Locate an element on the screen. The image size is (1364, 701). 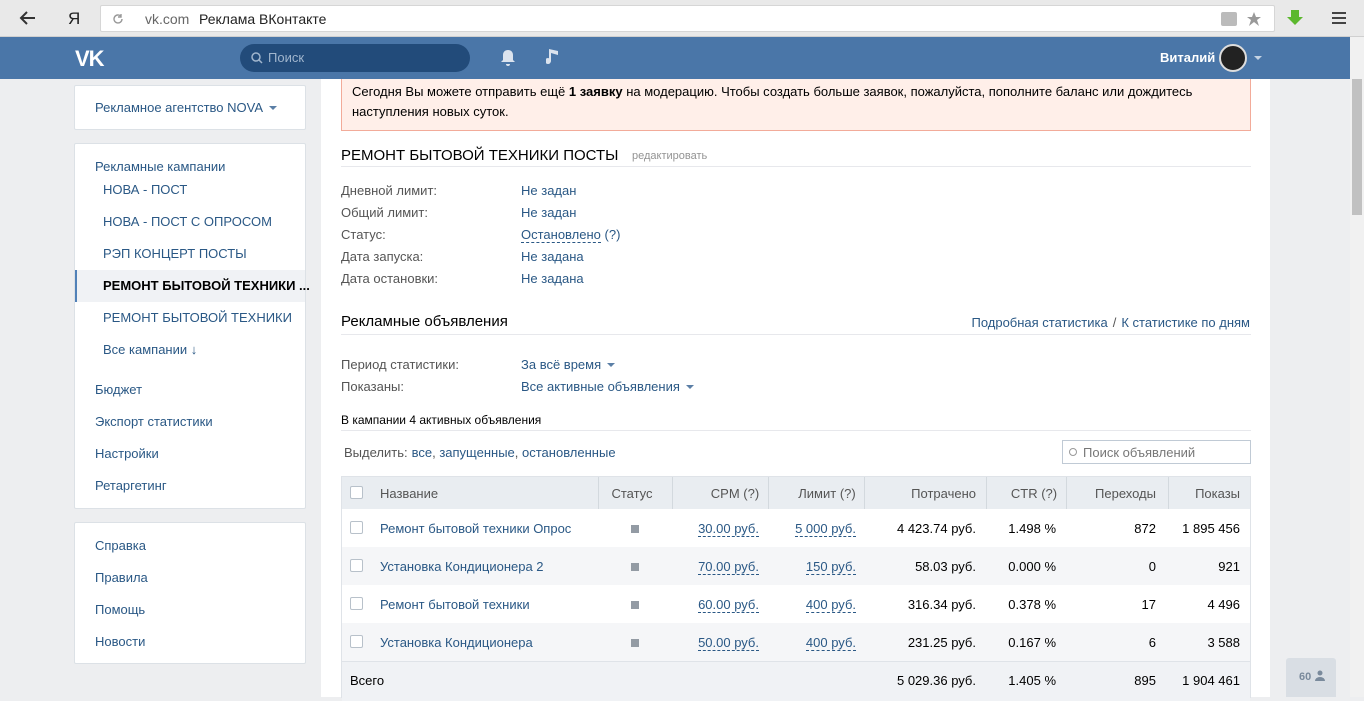
cell: 58.03 руб. is located at coordinates (945, 566).